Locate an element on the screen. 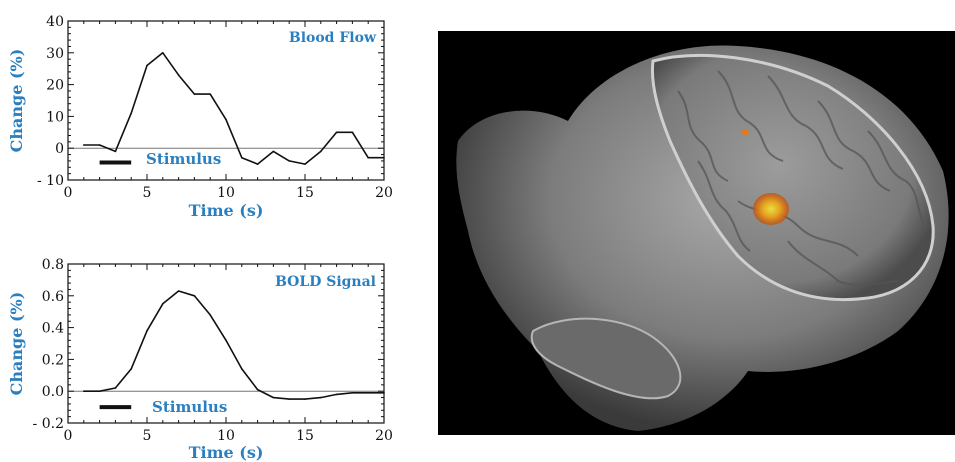  series-label: Blood Flow is located at coordinates (333, 38).